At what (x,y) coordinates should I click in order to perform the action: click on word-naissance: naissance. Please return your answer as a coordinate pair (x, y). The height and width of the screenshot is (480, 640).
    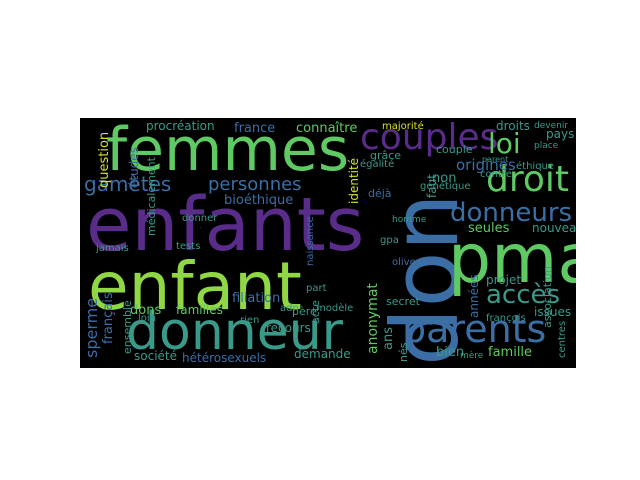
    Looking at the image, I should click on (310, 241).